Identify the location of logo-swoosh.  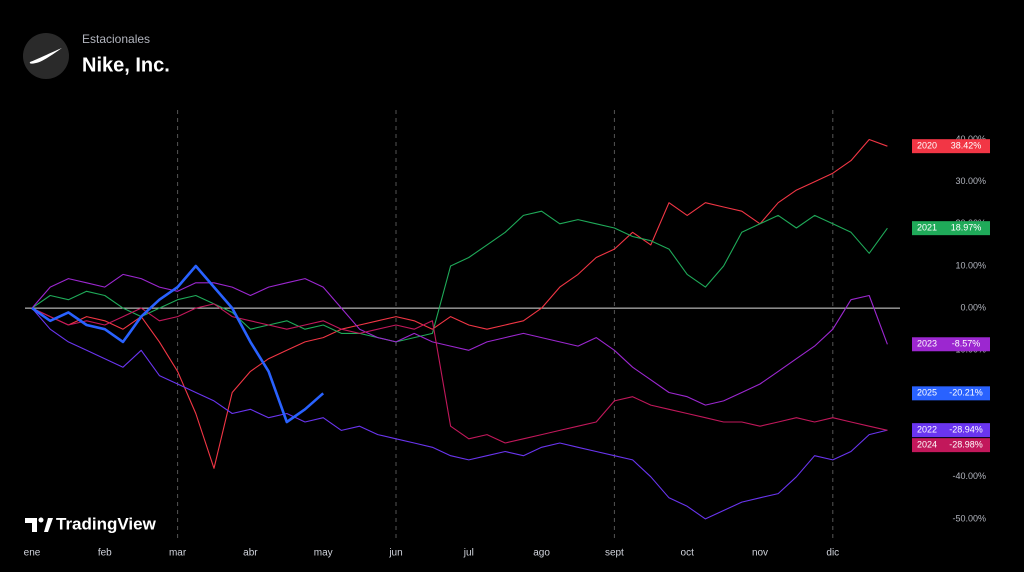
(46, 56).